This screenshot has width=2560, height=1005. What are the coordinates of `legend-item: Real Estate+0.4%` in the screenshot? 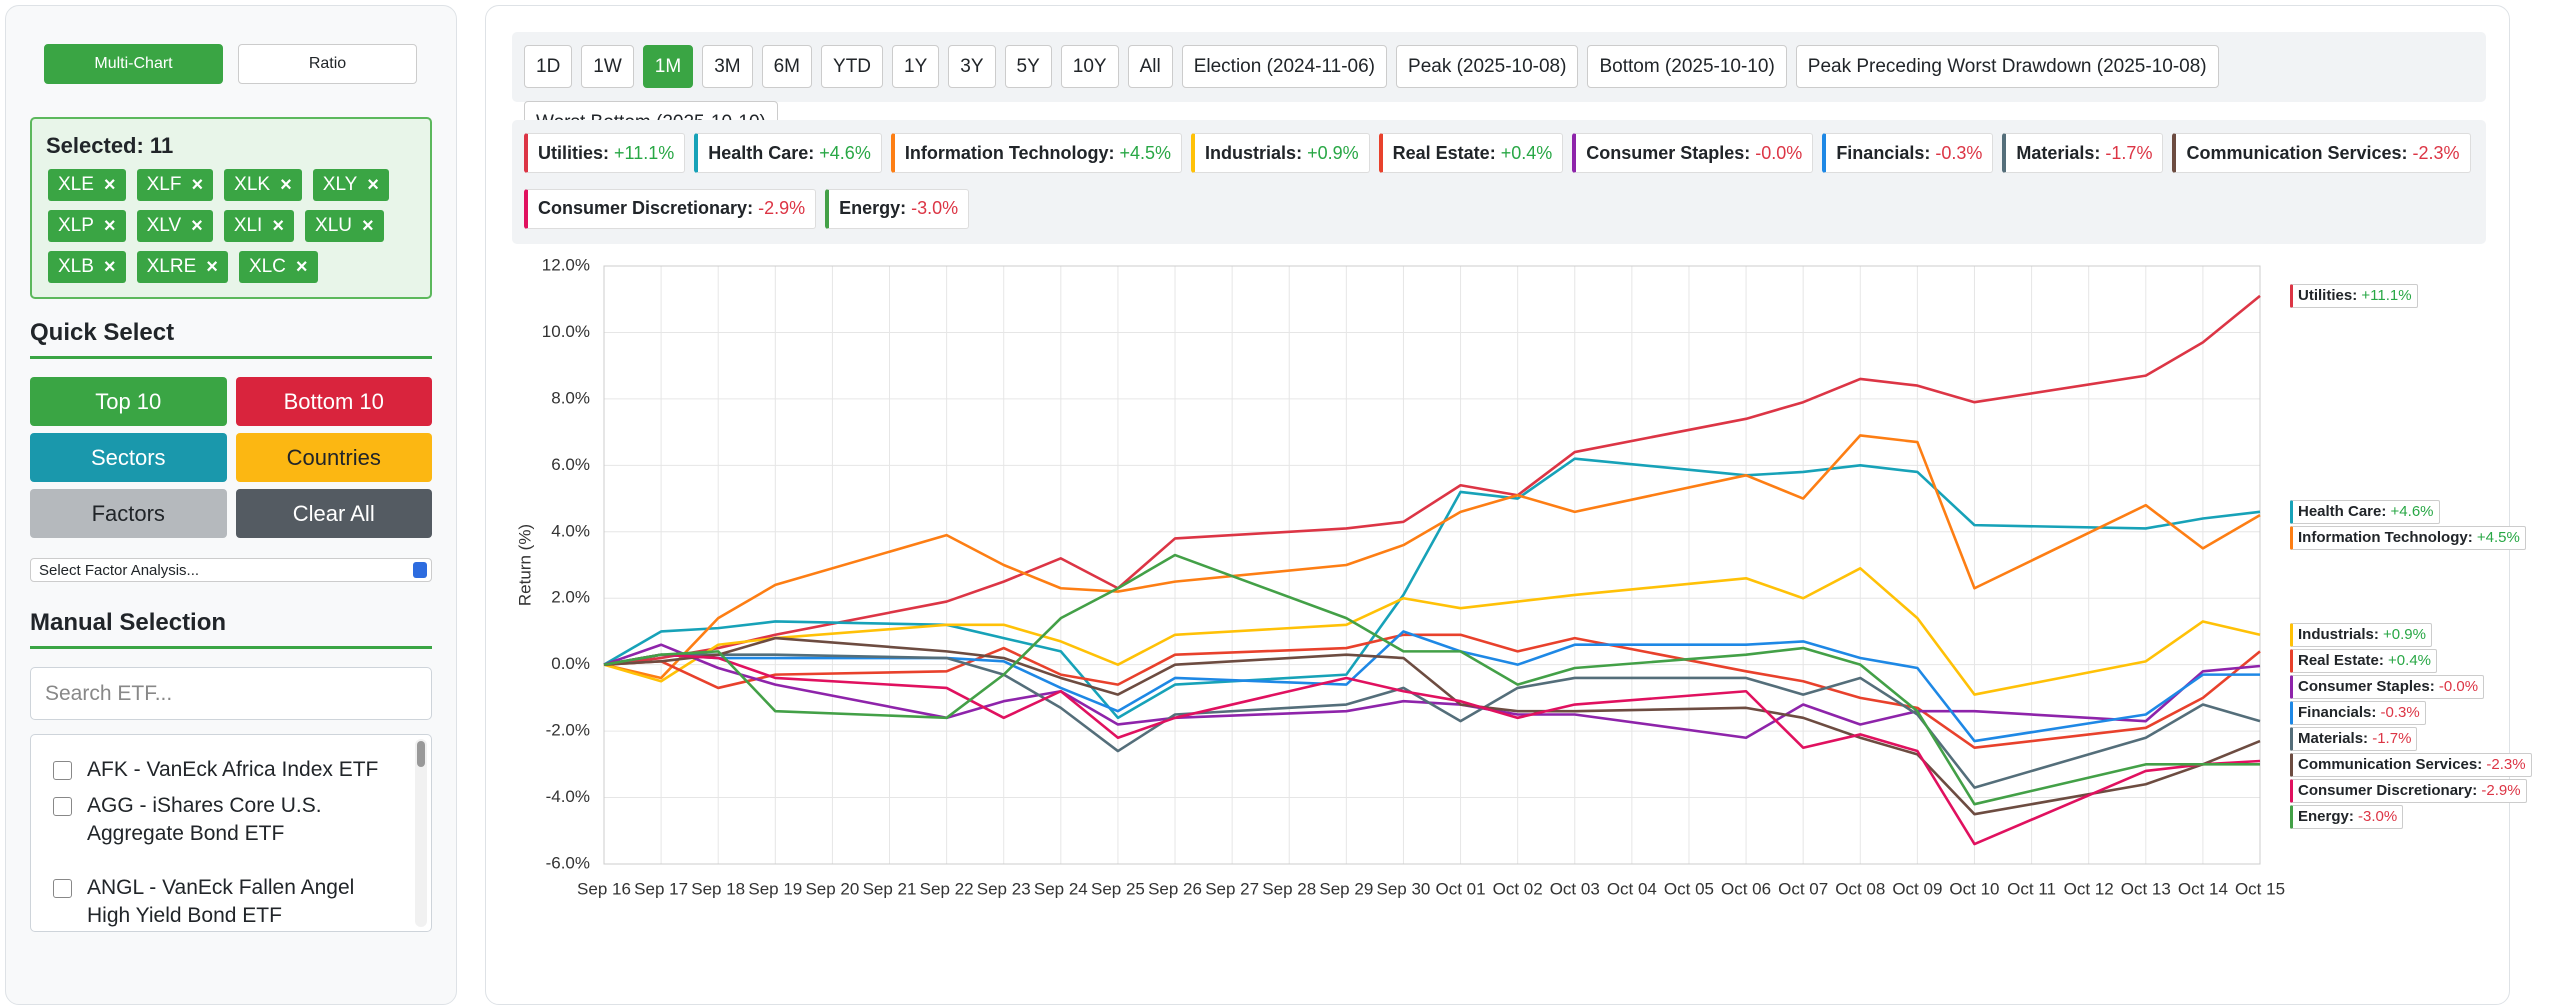 It's located at (1471, 153).